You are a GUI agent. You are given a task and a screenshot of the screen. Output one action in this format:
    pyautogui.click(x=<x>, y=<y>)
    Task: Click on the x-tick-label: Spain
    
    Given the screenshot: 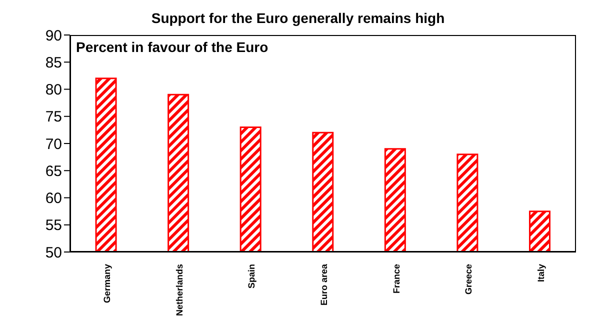 What is the action you would take?
    pyautogui.click(x=251, y=276)
    